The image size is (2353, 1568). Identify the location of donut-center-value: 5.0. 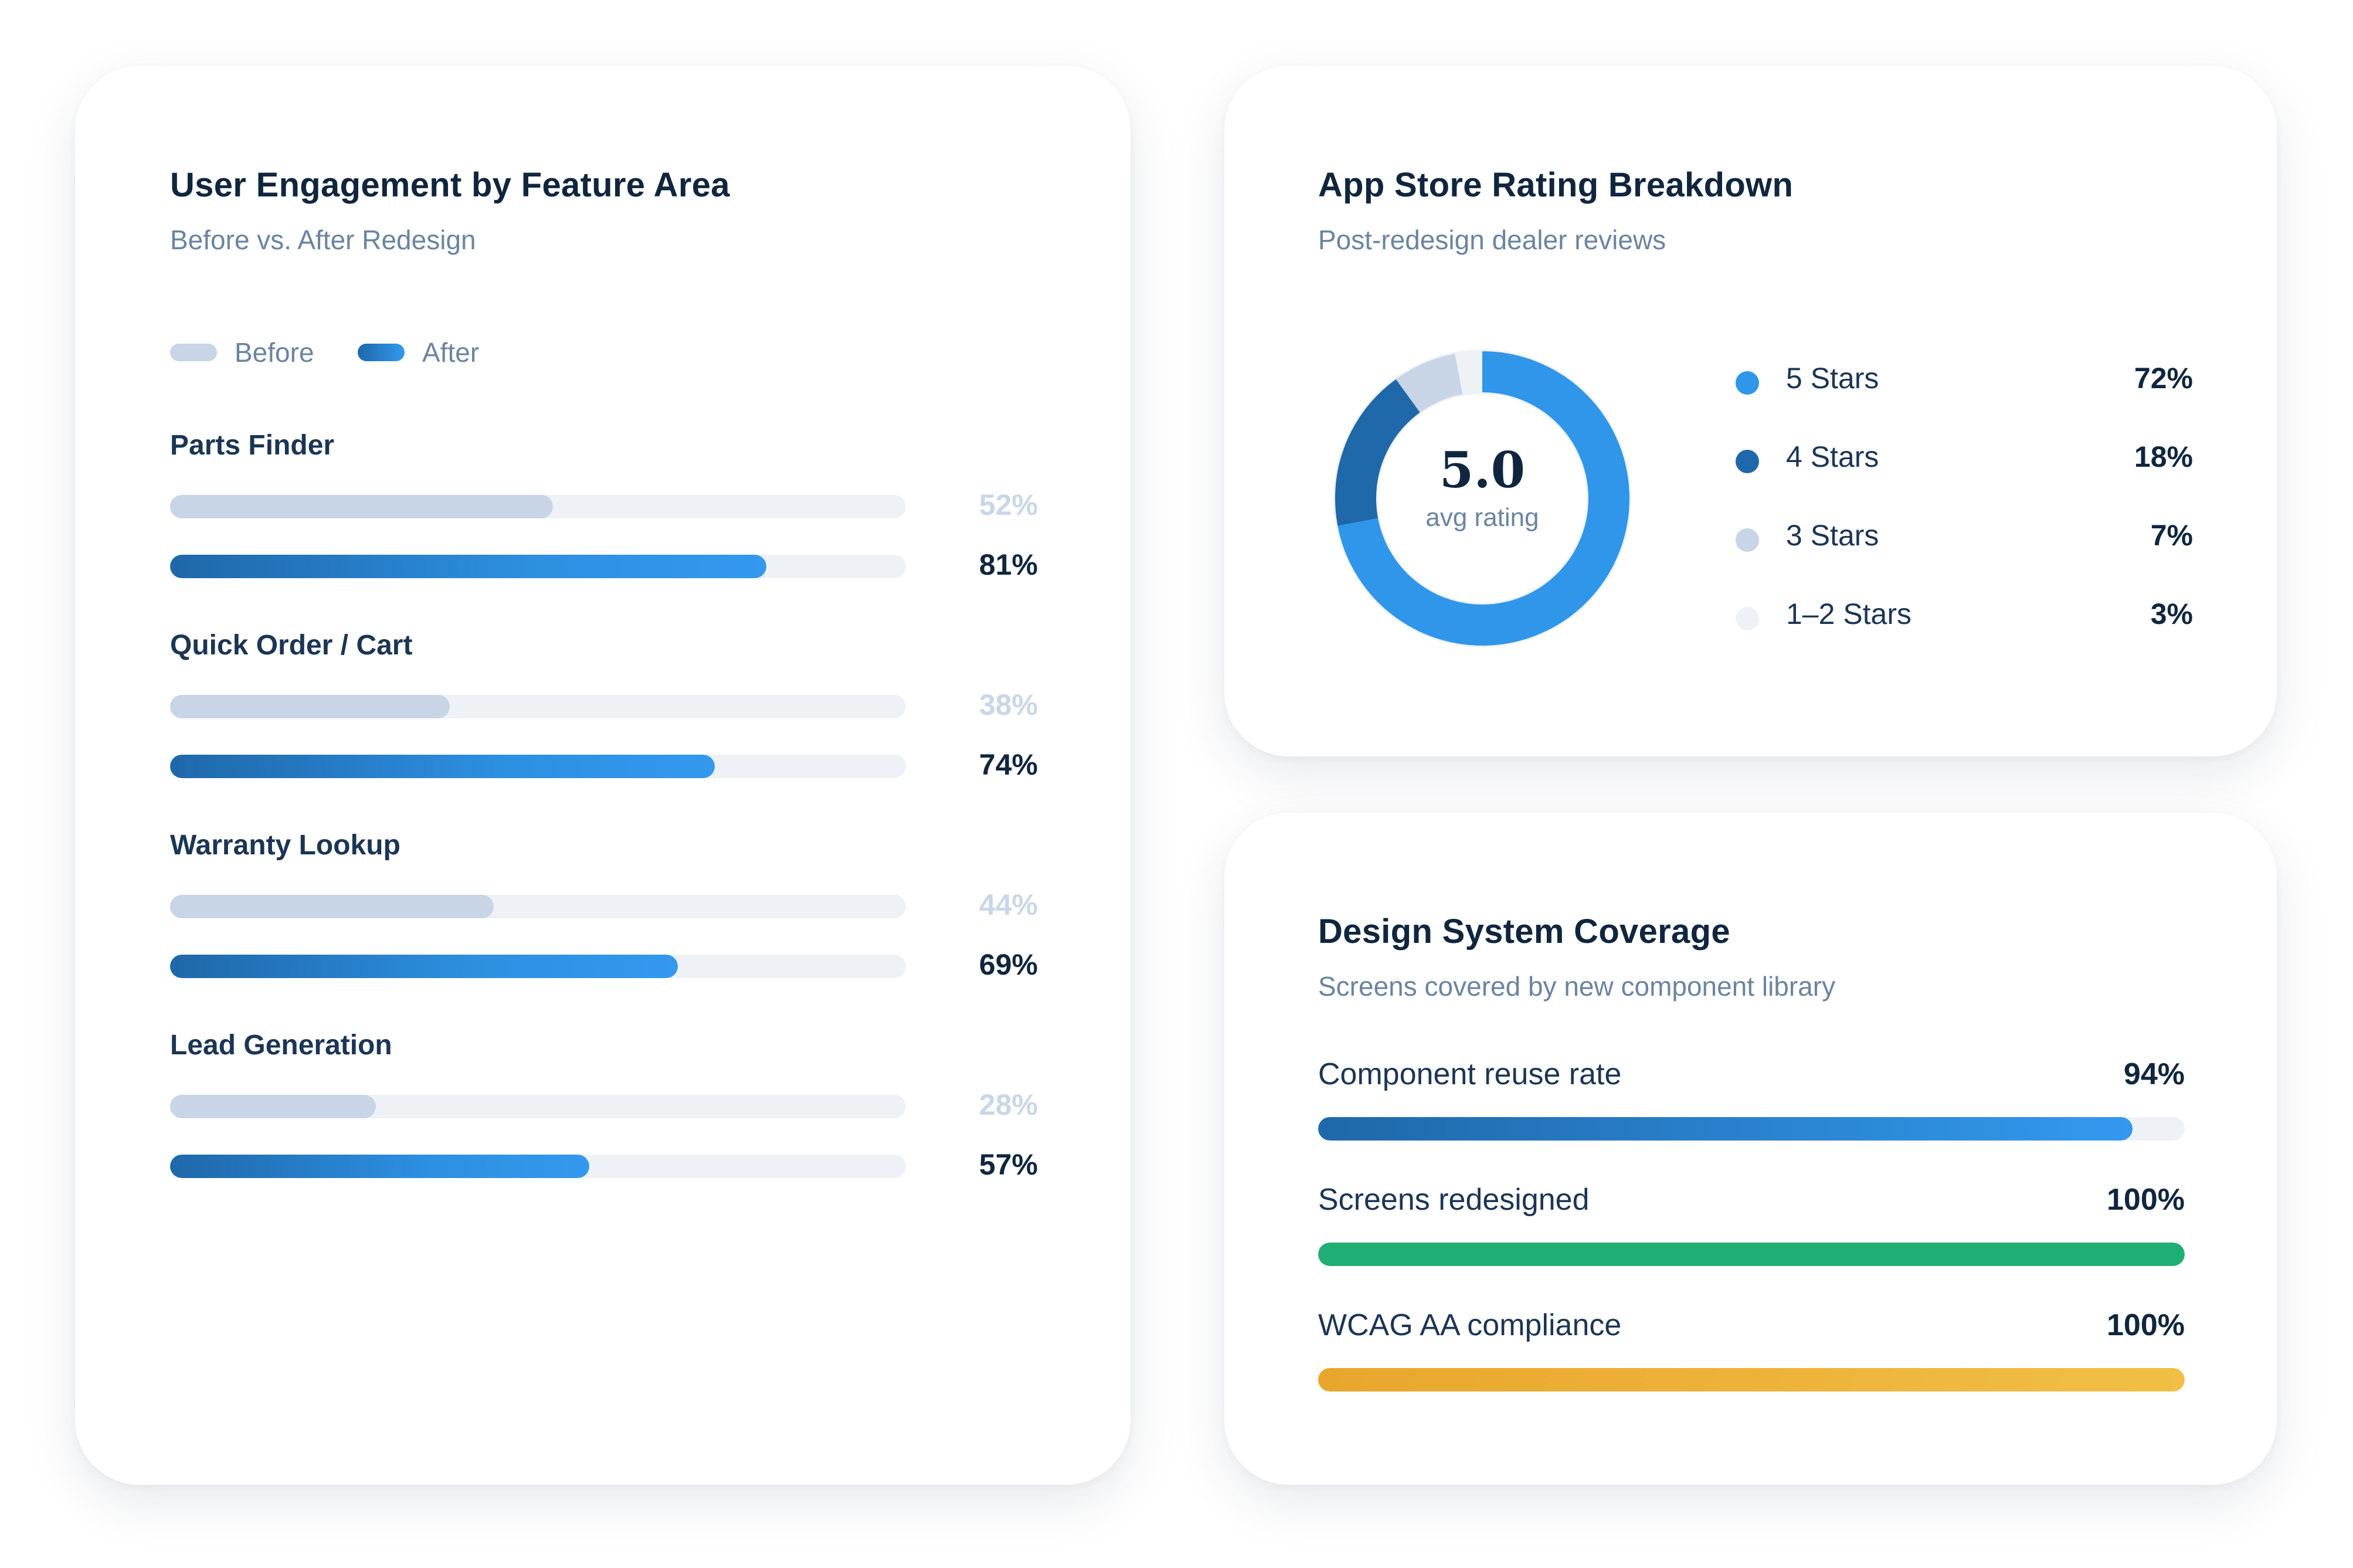
(1482, 470).